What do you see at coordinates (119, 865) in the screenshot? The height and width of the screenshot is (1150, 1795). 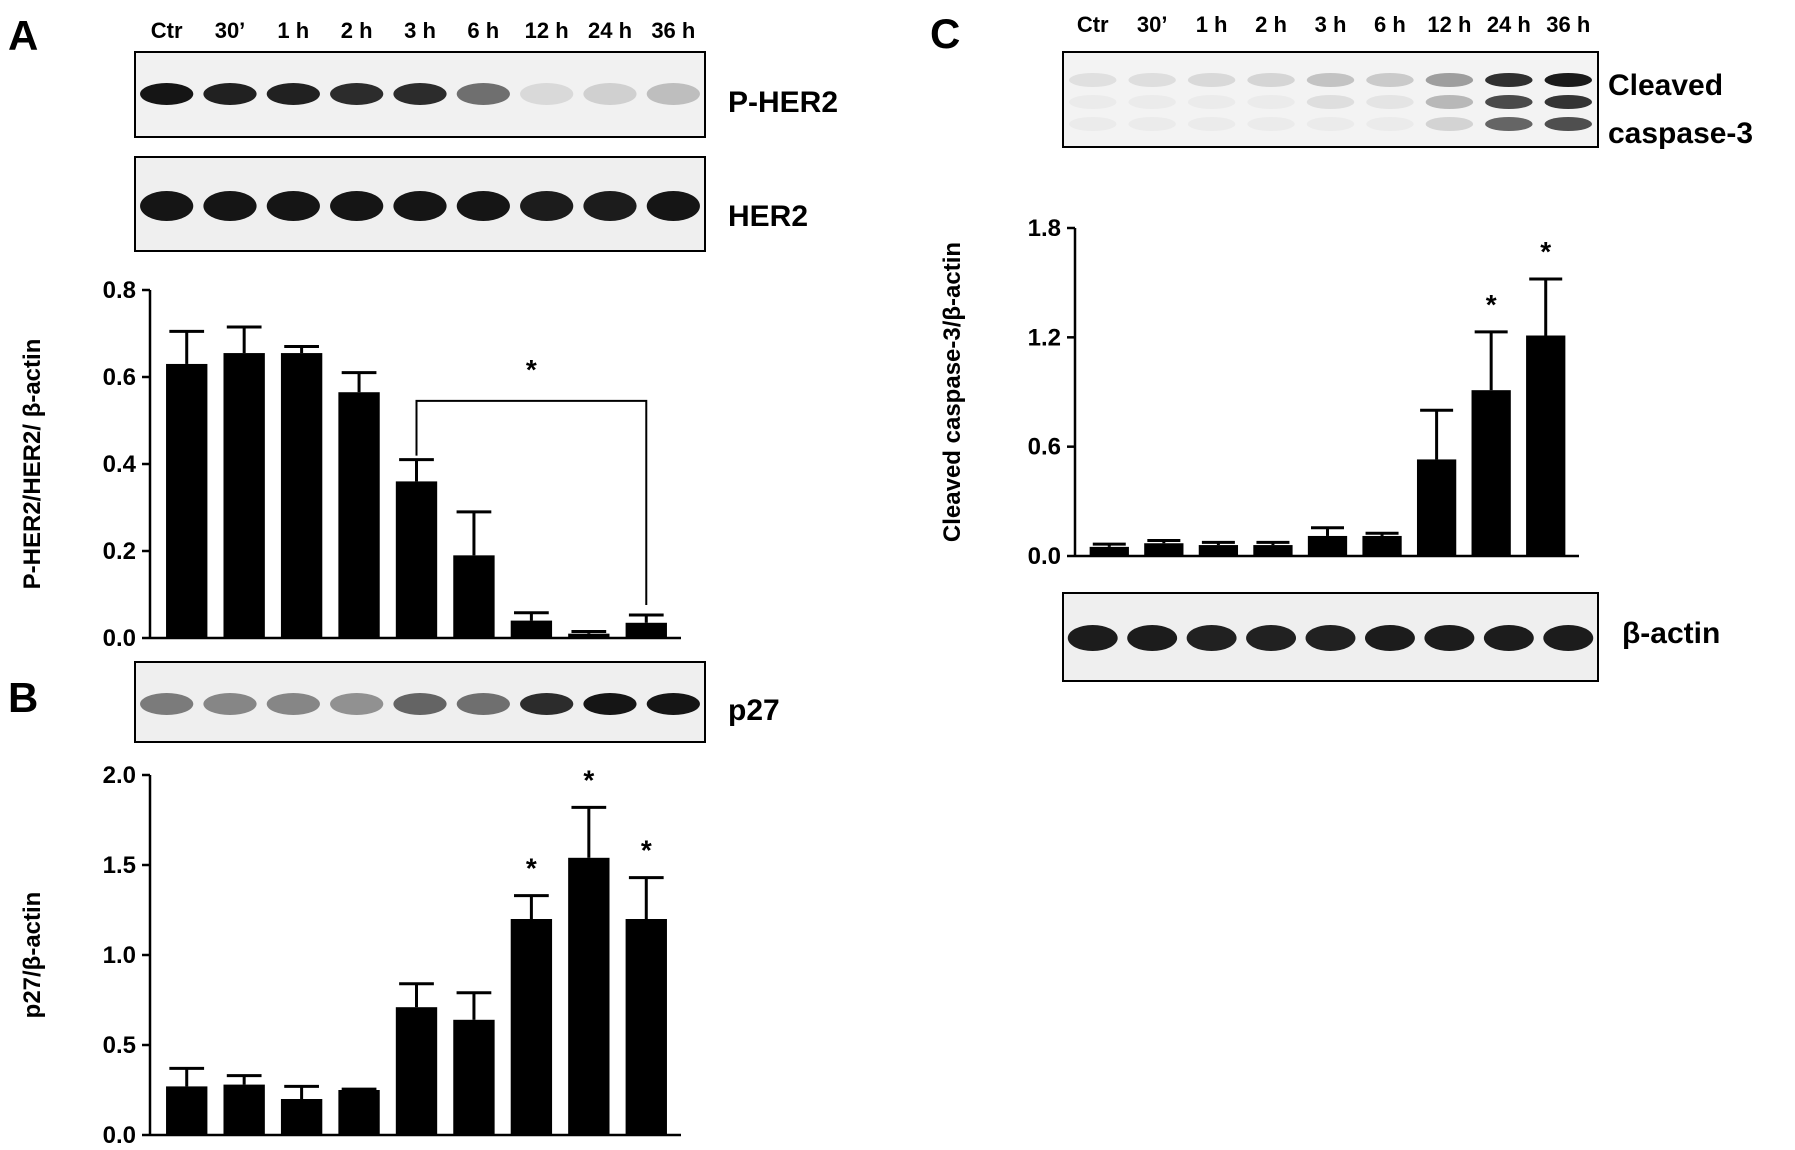 I see `y-tick-label-B-3: 1.5` at bounding box center [119, 865].